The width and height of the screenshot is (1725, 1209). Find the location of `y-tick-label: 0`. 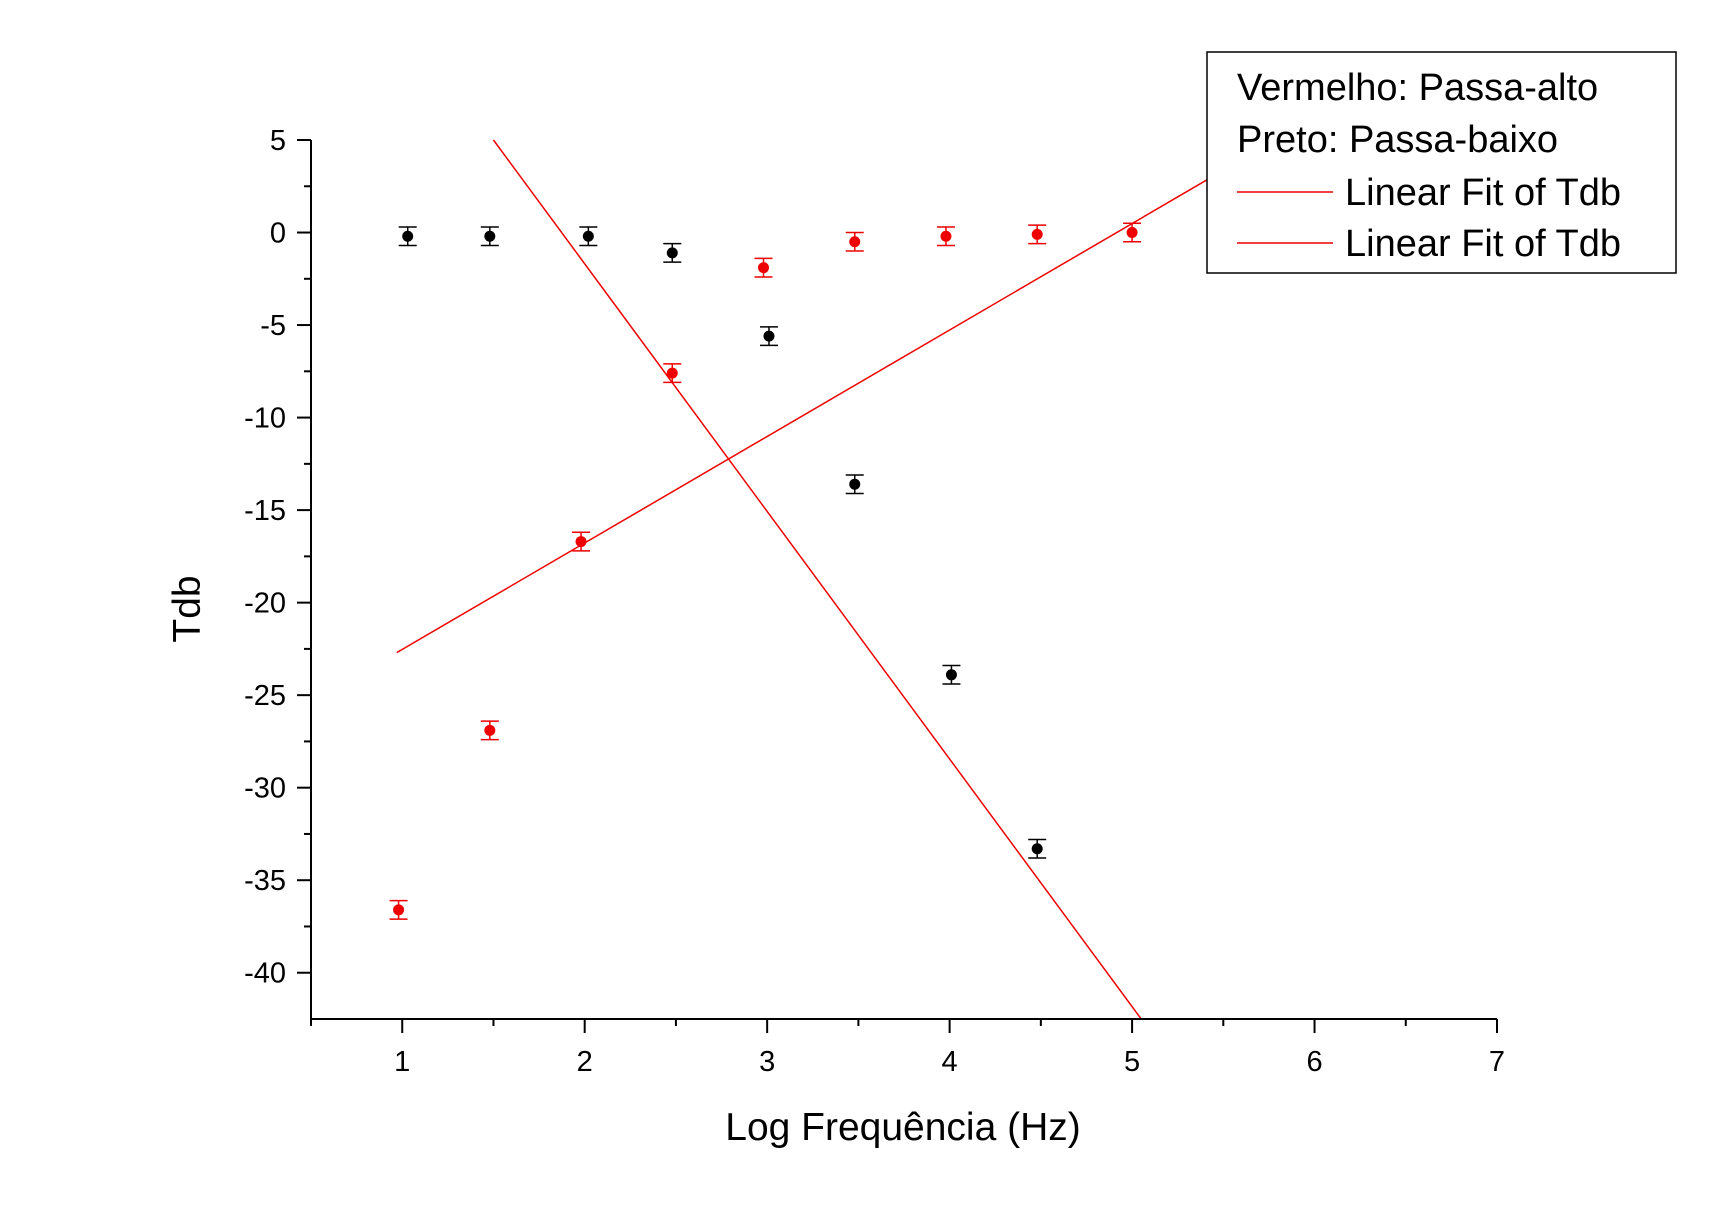

y-tick-label: 0 is located at coordinates (278, 234).